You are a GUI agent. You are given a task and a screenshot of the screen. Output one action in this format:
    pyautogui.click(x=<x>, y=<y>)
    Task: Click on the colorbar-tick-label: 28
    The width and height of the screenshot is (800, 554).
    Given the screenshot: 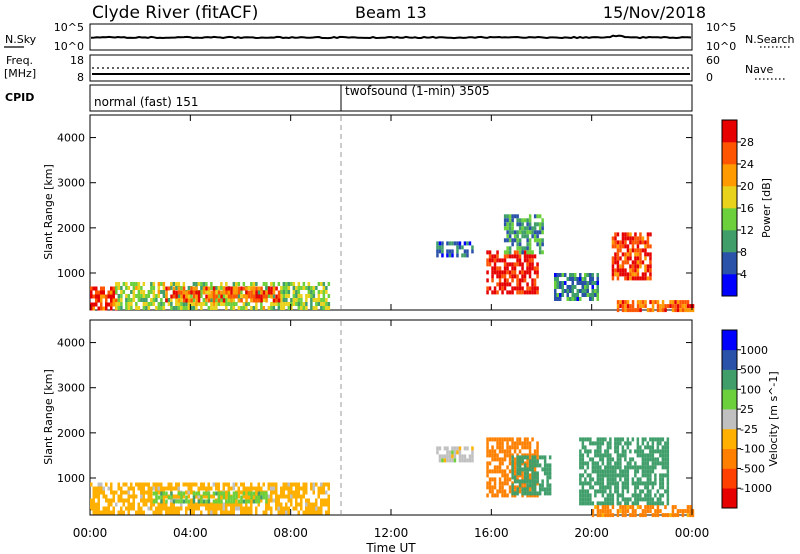 What is the action you would take?
    pyautogui.click(x=747, y=142)
    